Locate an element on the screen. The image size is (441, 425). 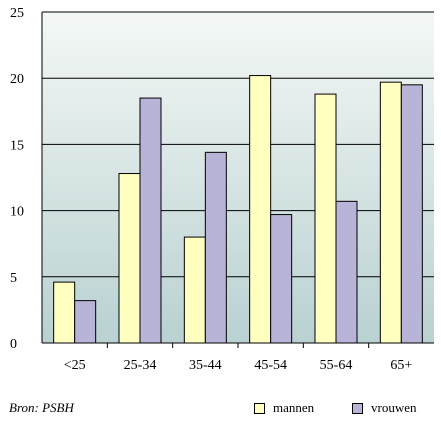
bar-mannen-<25 is located at coordinates (64, 312).